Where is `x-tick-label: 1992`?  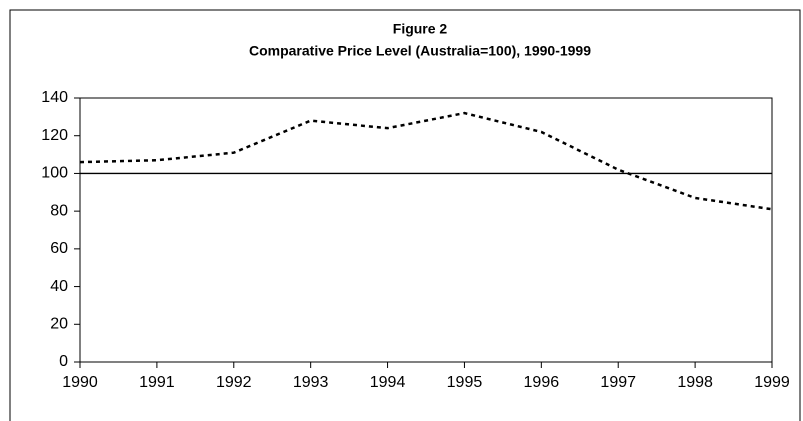
x-tick-label: 1992 is located at coordinates (234, 382).